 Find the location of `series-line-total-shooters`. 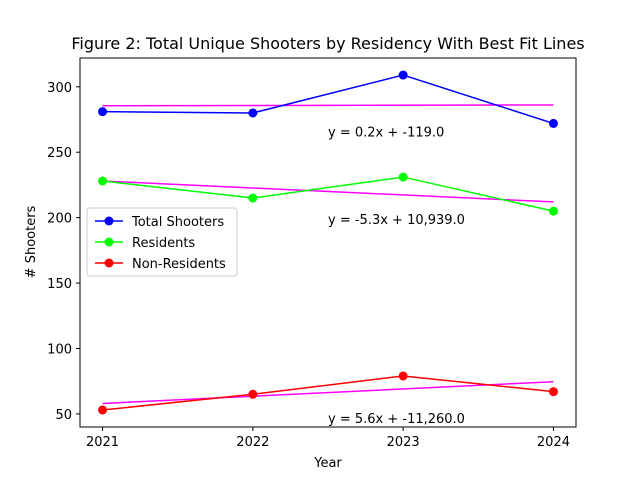

series-line-total-shooters is located at coordinates (328, 99).